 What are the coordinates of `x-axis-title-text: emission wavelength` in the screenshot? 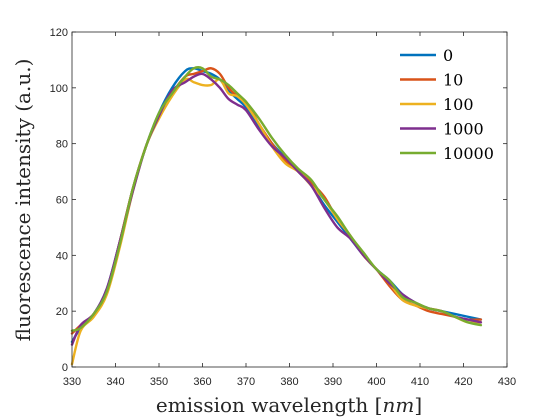 It's located at (265, 405).